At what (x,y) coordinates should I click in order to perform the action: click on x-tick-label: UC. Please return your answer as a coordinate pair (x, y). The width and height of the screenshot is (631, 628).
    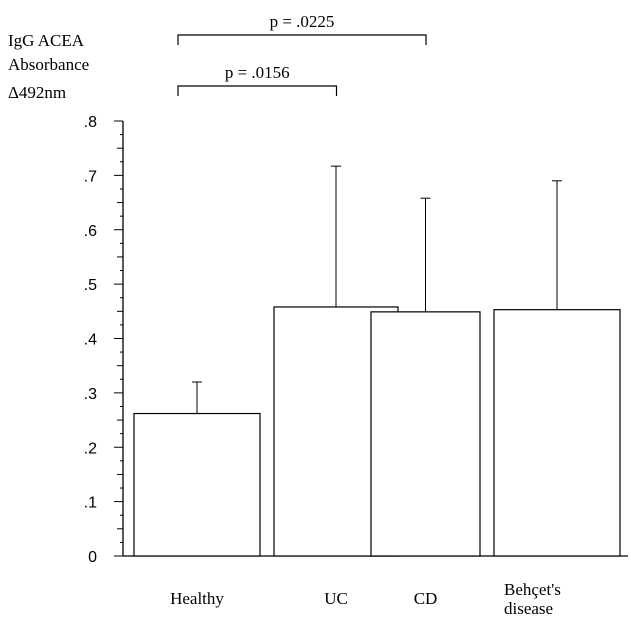
    Looking at the image, I should click on (336, 598).